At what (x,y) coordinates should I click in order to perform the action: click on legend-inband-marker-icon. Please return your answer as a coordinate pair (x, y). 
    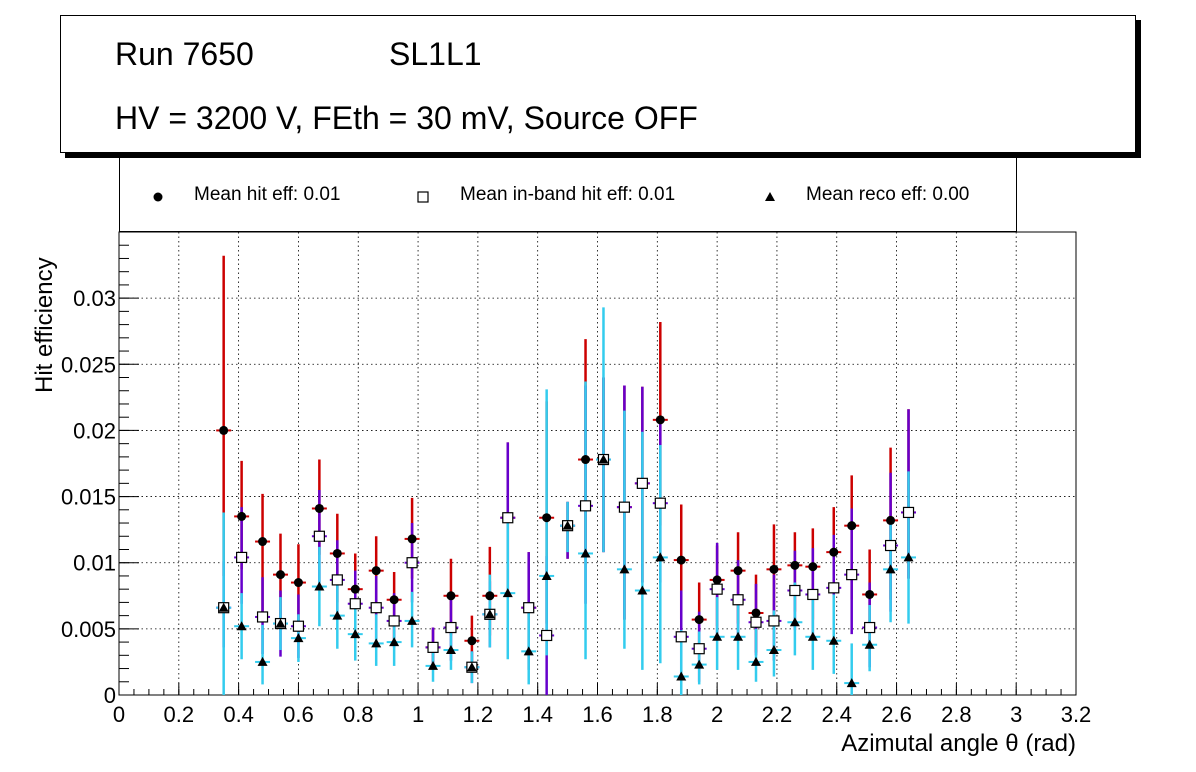
    Looking at the image, I should click on (423, 197).